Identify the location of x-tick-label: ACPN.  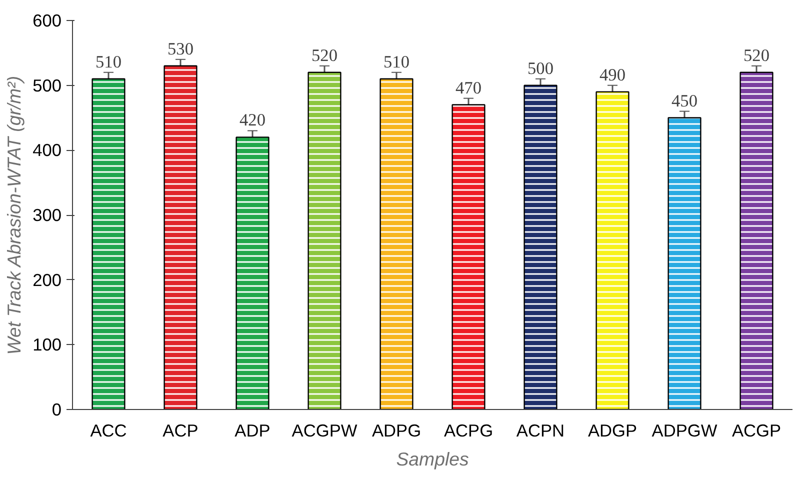
(540, 430).